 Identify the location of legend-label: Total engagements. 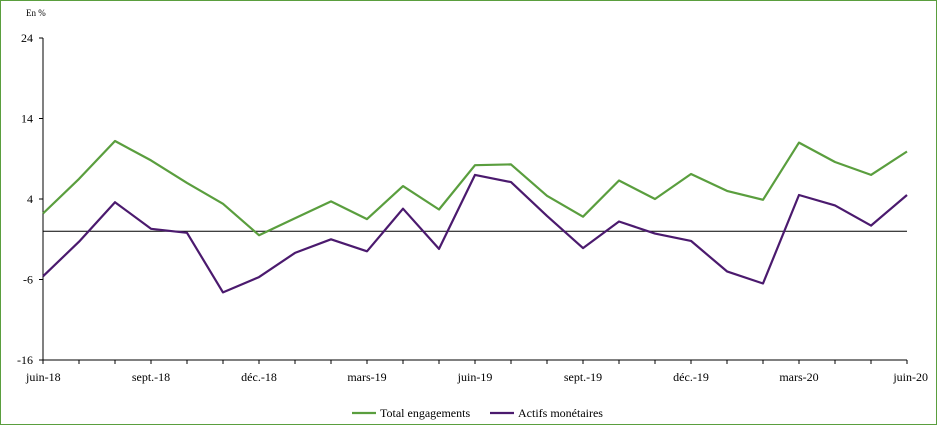
(425, 413).